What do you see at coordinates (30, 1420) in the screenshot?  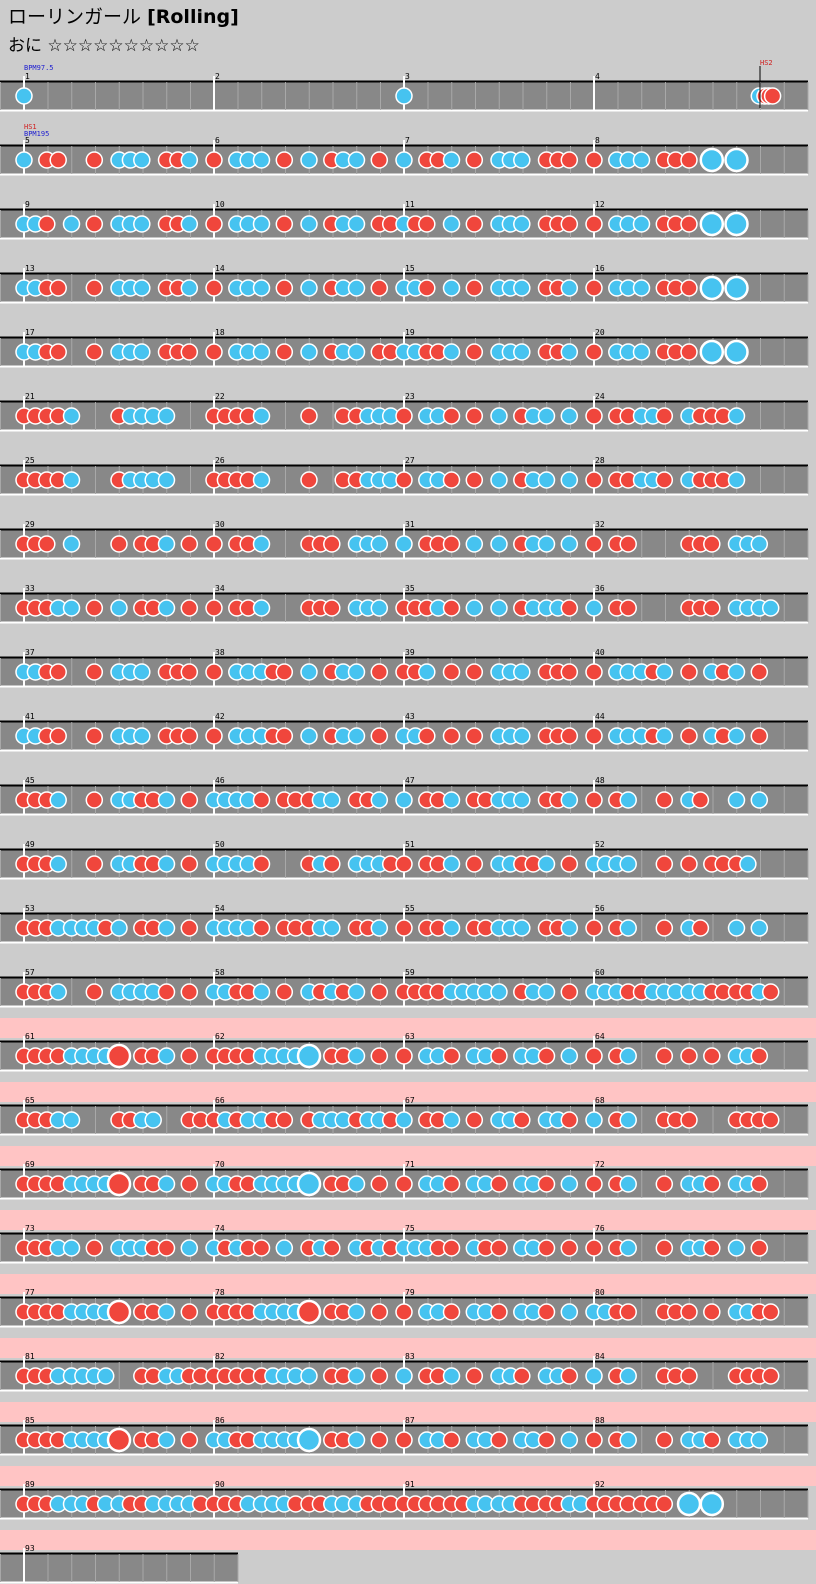 I see `measure-number: 85` at bounding box center [30, 1420].